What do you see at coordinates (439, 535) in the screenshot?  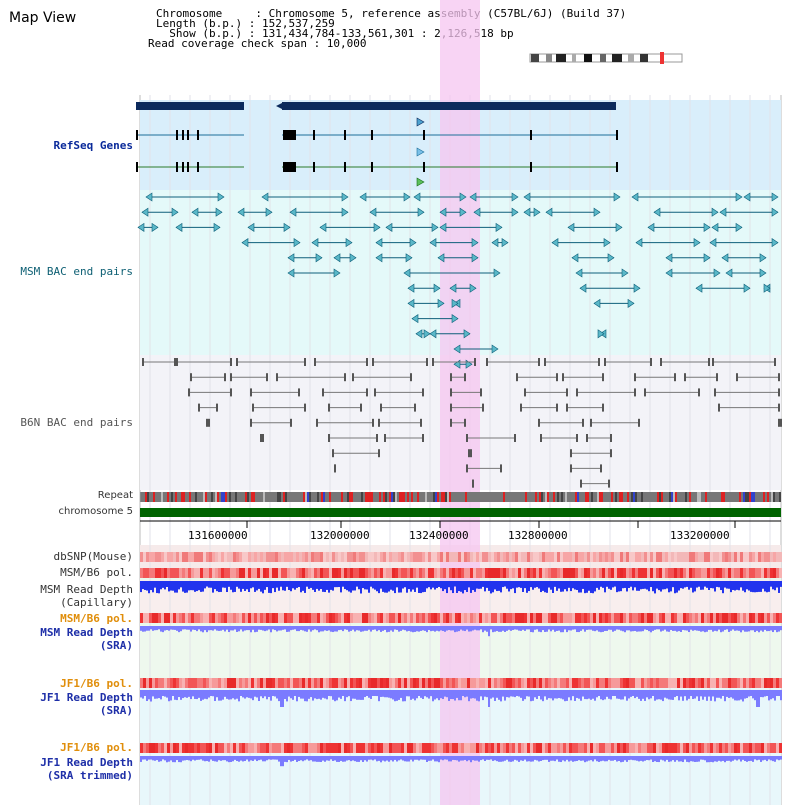 I see `tick-label-3: 132400000` at bounding box center [439, 535].